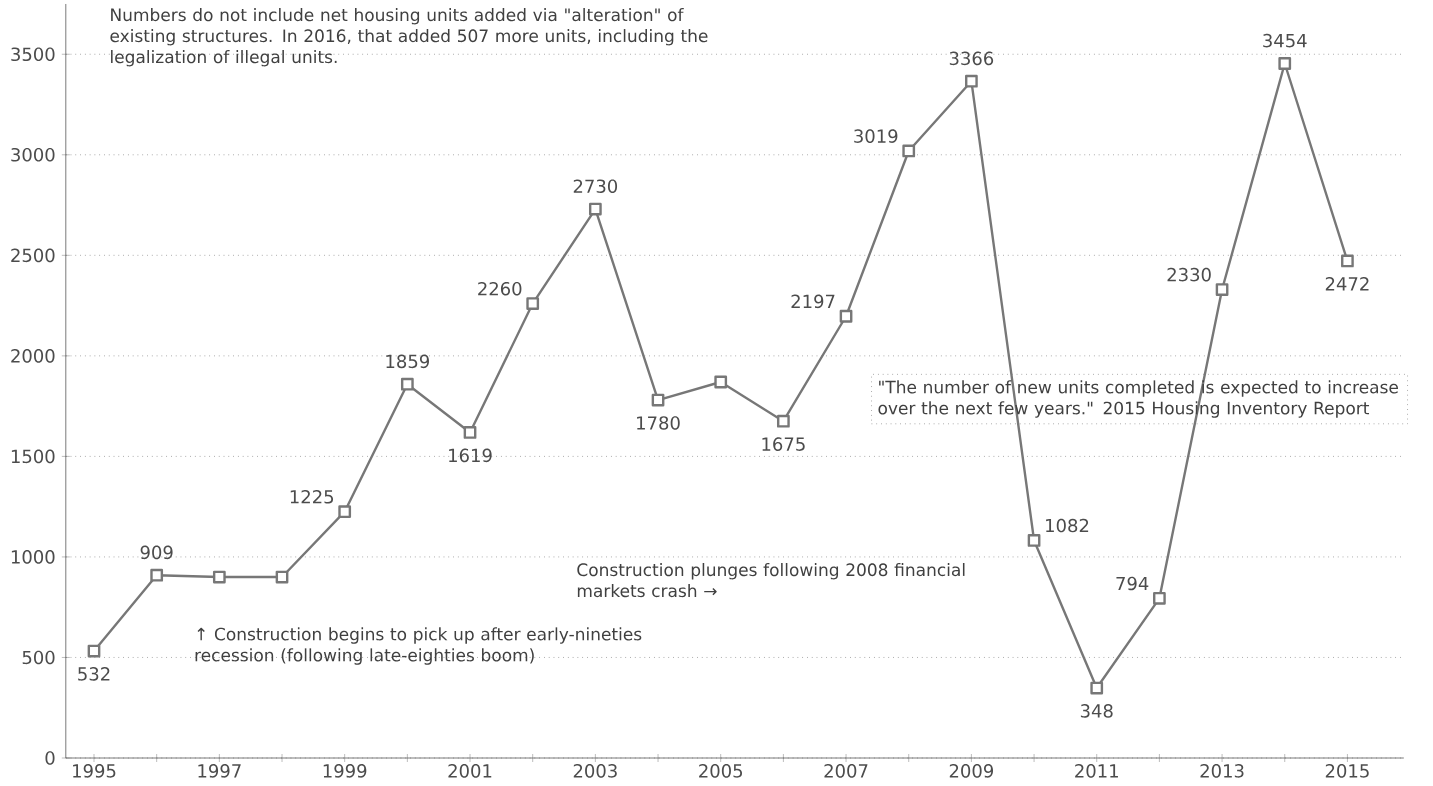 The width and height of the screenshot is (1433, 786). What do you see at coordinates (721, 771) in the screenshot?
I see `x-tick-label: 2005` at bounding box center [721, 771].